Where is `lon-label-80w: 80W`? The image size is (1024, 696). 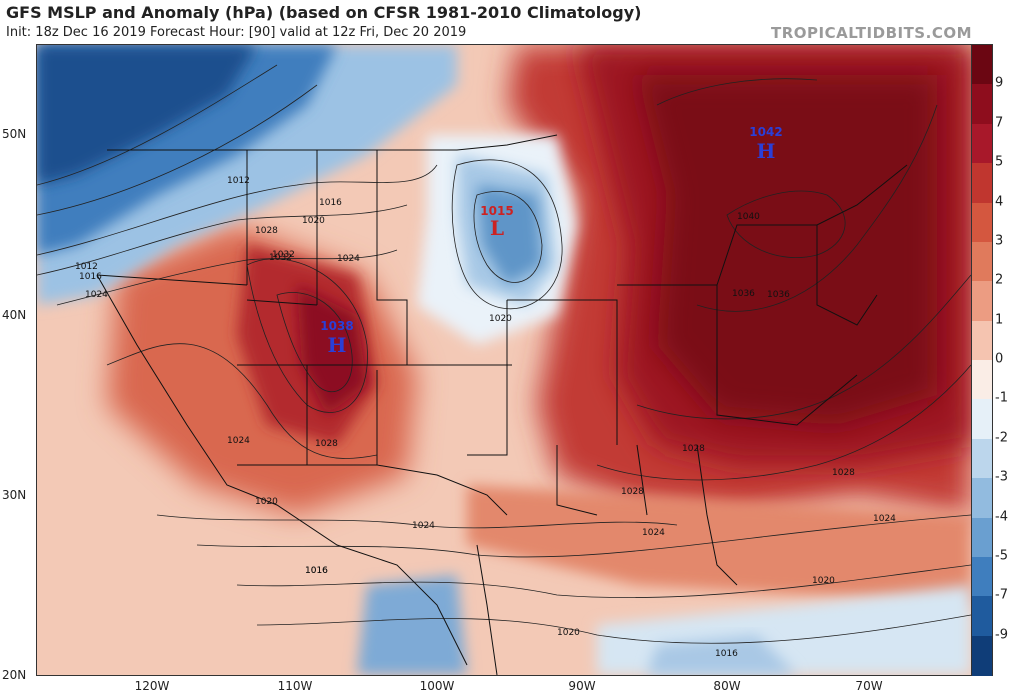 lon-label-80w: 80W is located at coordinates (727, 686).